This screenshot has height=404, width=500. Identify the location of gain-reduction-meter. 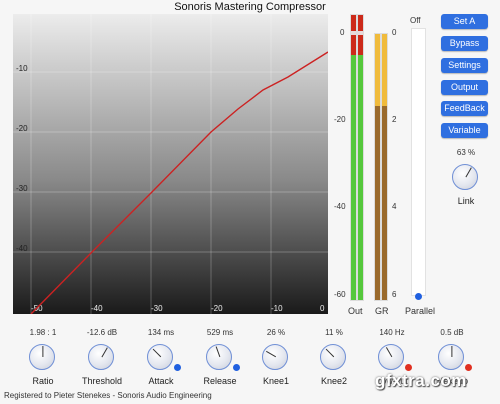
(381, 167).